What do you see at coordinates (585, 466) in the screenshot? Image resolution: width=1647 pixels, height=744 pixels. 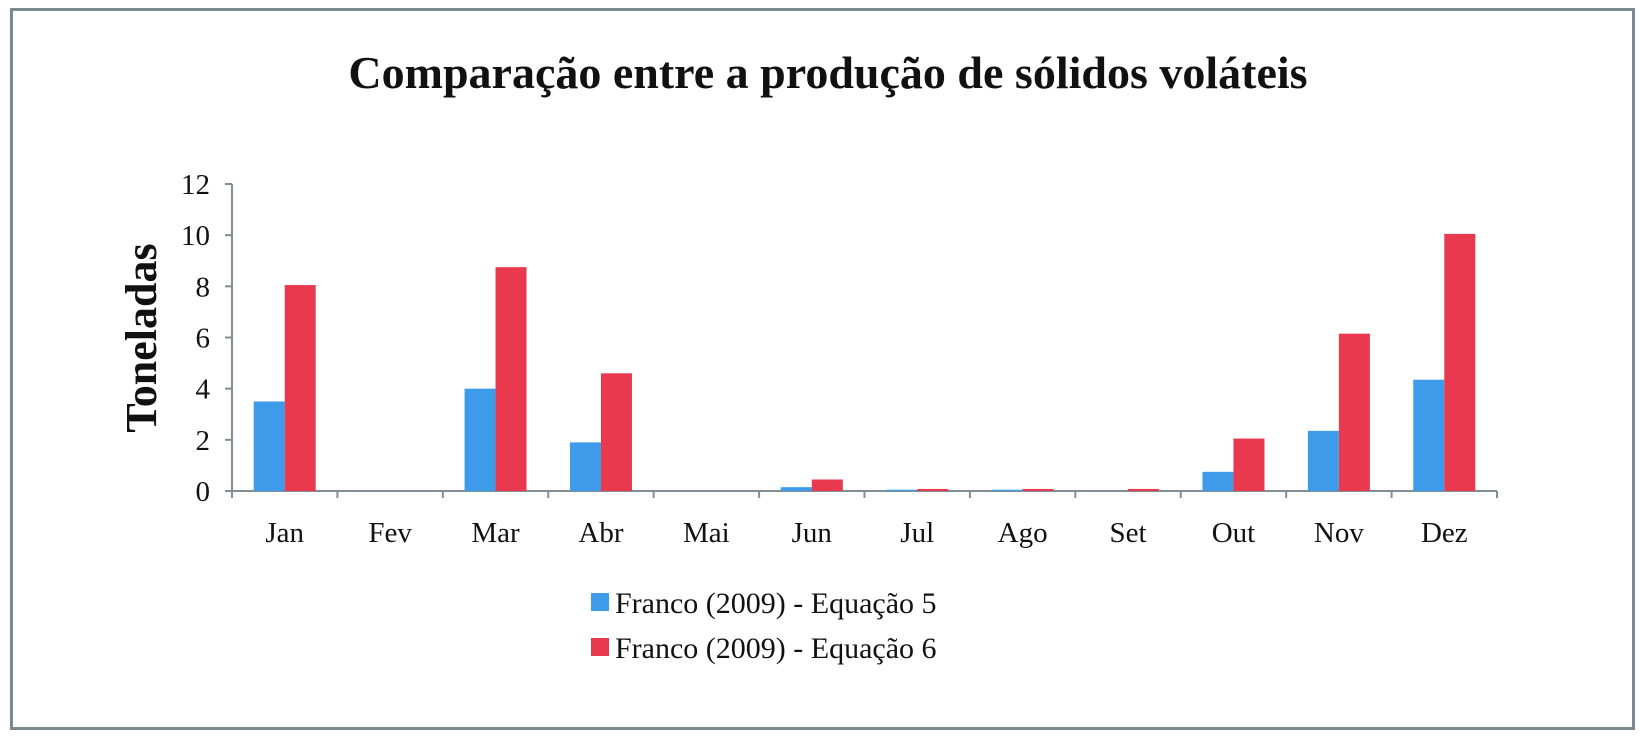 I see `bar-1-abr` at bounding box center [585, 466].